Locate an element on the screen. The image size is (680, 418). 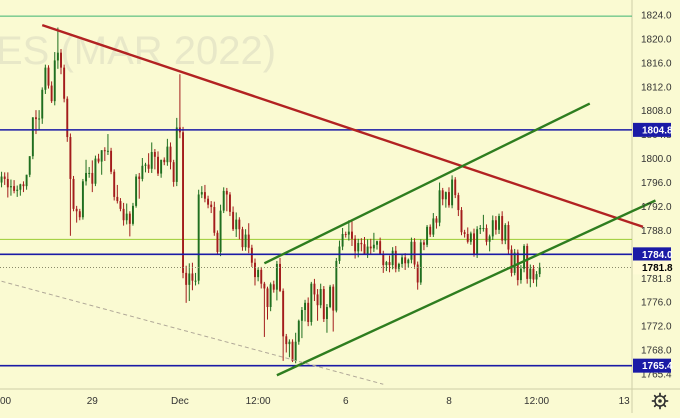
y-tick-label: 1796.0 is located at coordinates (656, 183).